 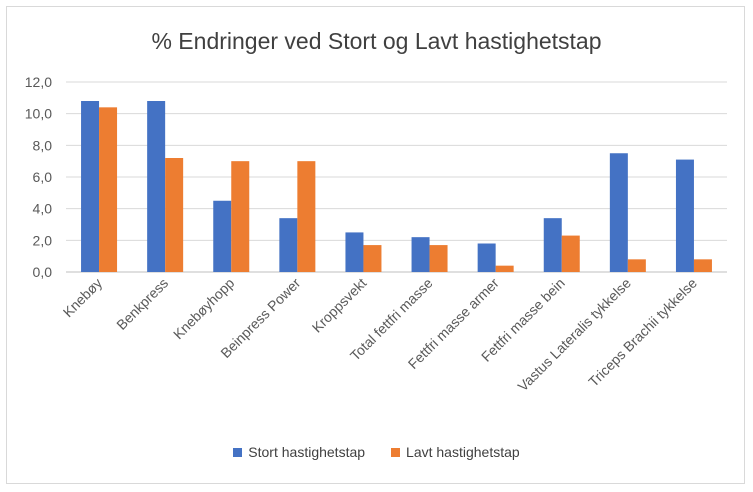 What do you see at coordinates (38, 82) in the screenshot?
I see `y-tick-label: 12,0` at bounding box center [38, 82].